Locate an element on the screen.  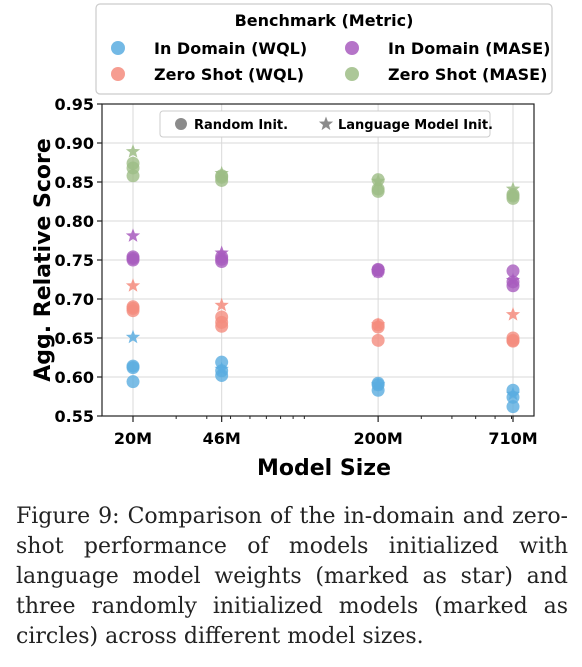
y-tick-label: 0.60 is located at coordinates (74, 377).